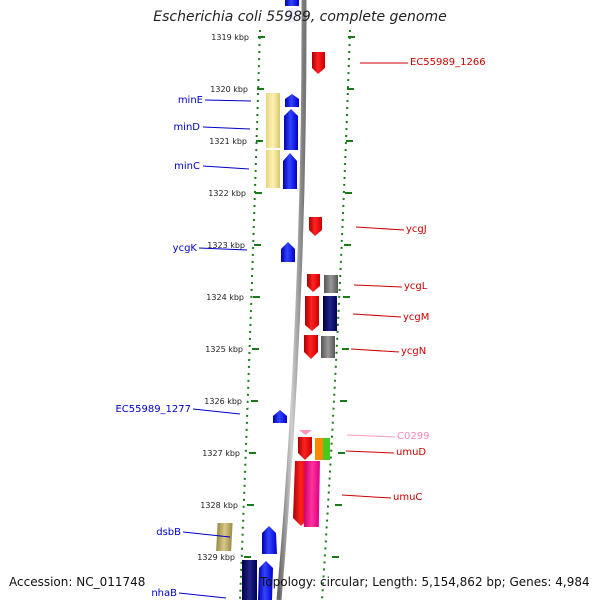  Describe the element at coordinates (416, 229) in the screenshot. I see `gene-label-ycgj: ycgJ` at that location.